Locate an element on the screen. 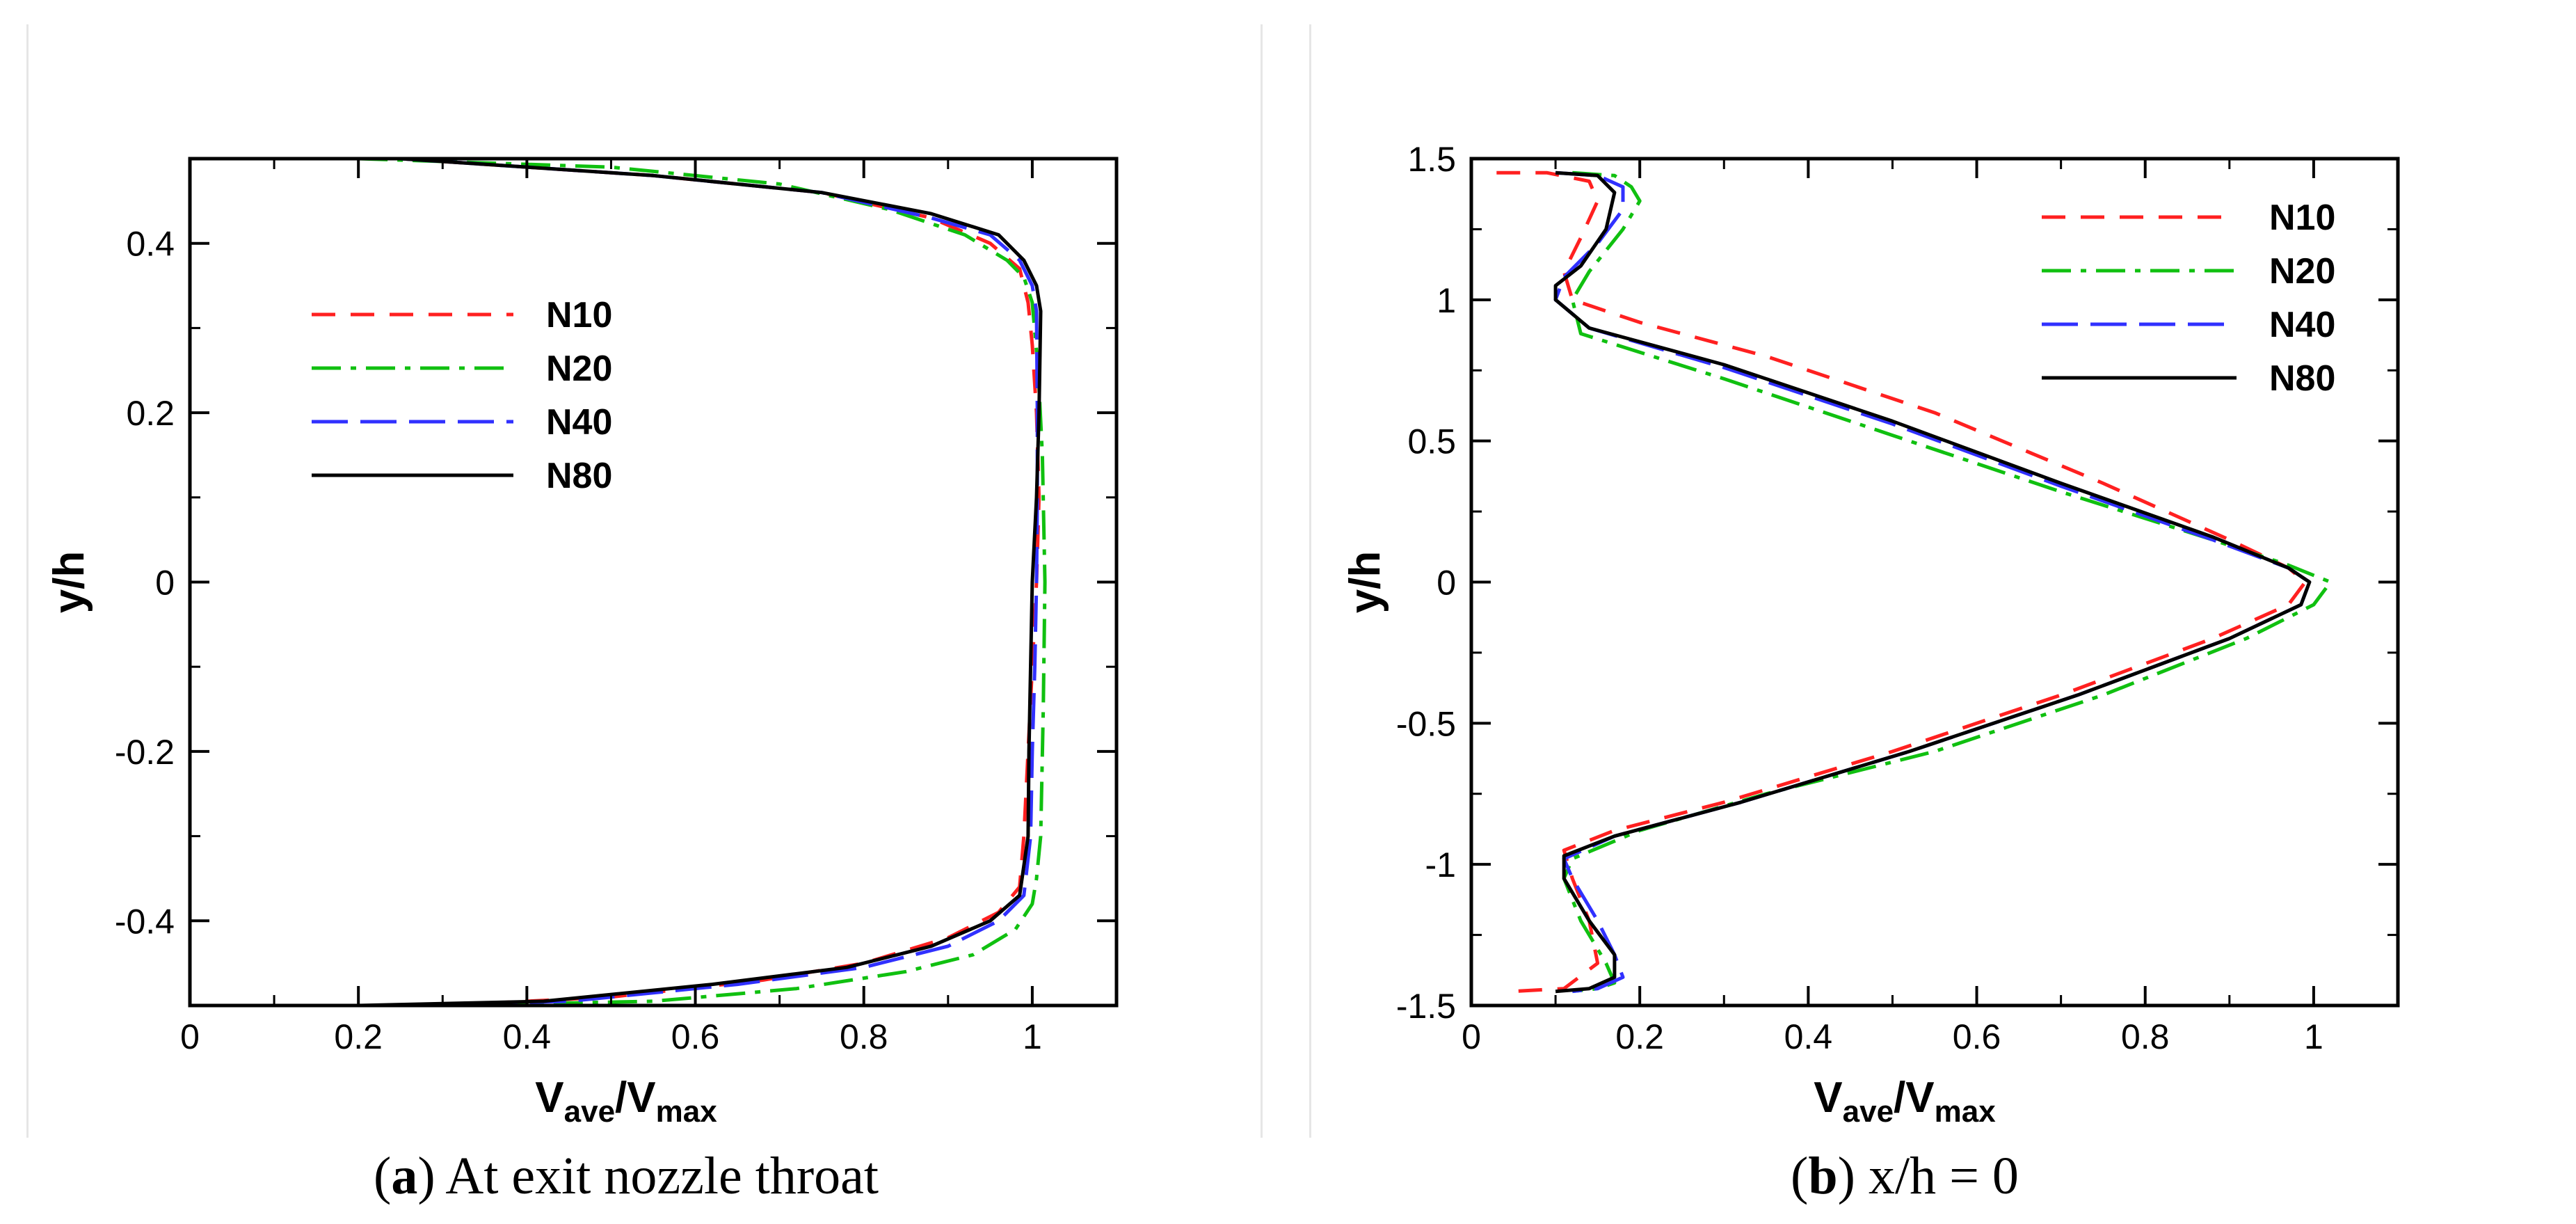  y-tick-label: 0.5 is located at coordinates (1431, 441).